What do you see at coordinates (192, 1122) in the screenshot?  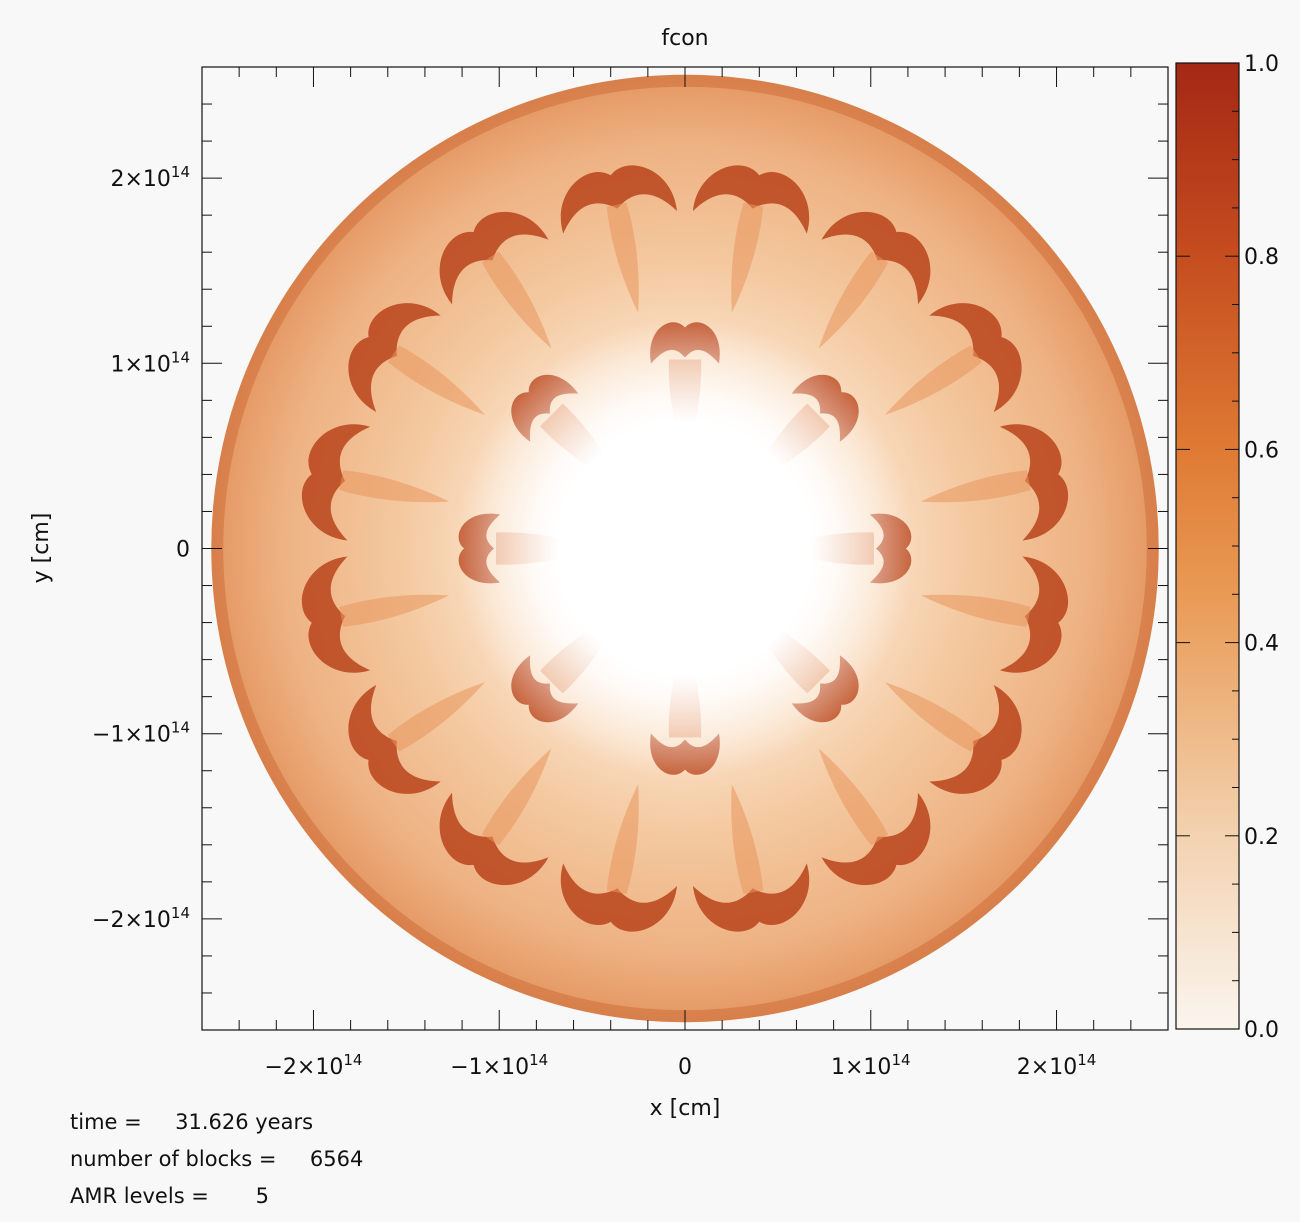 I see `info-time: time = 31.626 years` at bounding box center [192, 1122].